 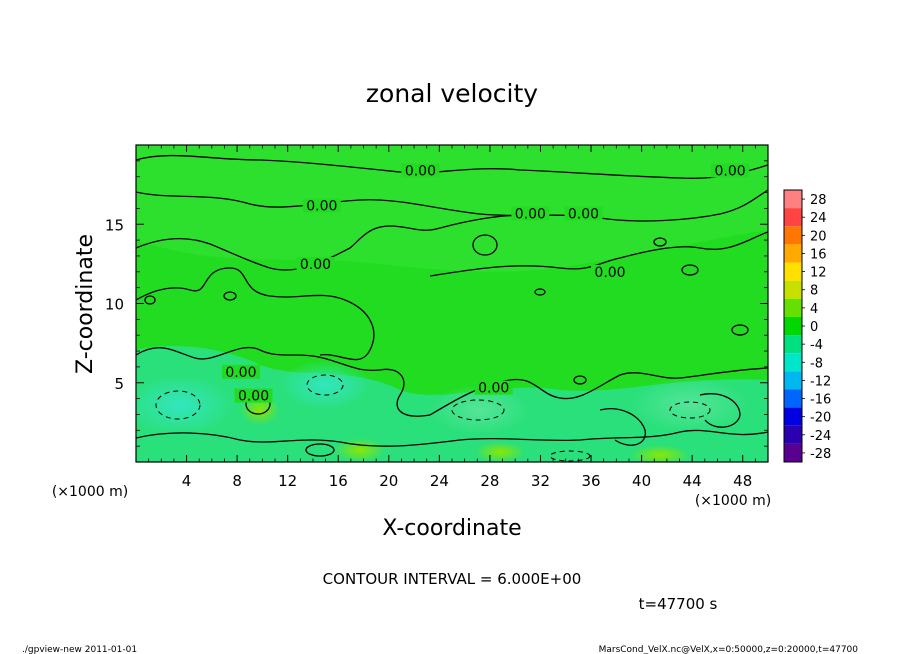 What do you see at coordinates (119, 384) in the screenshot?
I see `y-tick-label: 5` at bounding box center [119, 384].